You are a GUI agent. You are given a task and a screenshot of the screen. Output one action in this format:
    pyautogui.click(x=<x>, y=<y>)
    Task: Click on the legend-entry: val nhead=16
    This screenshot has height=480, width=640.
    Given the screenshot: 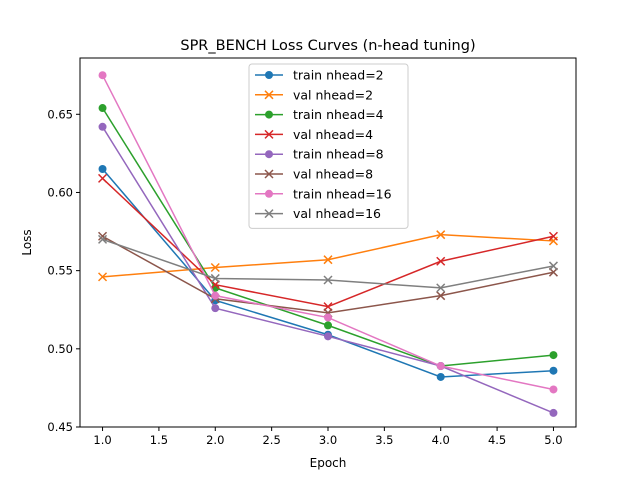 What is the action you would take?
    pyautogui.click(x=318, y=213)
    